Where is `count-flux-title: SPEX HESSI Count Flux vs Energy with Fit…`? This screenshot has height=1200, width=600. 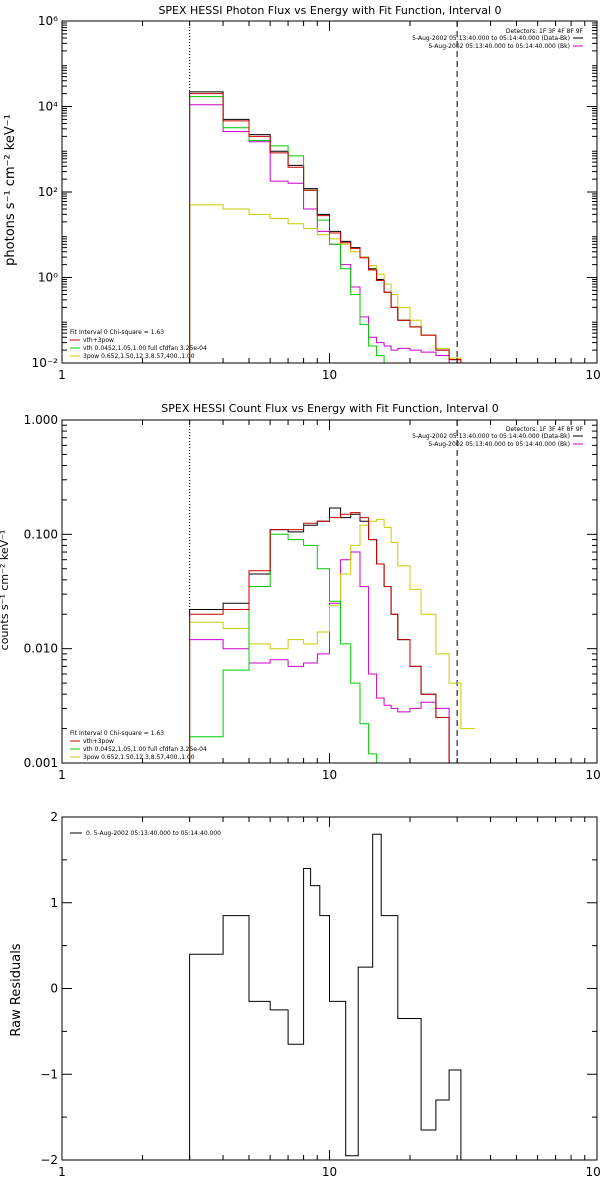
count-flux-title: SPEX HESSI Count Flux vs Energy with Fit… is located at coordinates (329, 408).